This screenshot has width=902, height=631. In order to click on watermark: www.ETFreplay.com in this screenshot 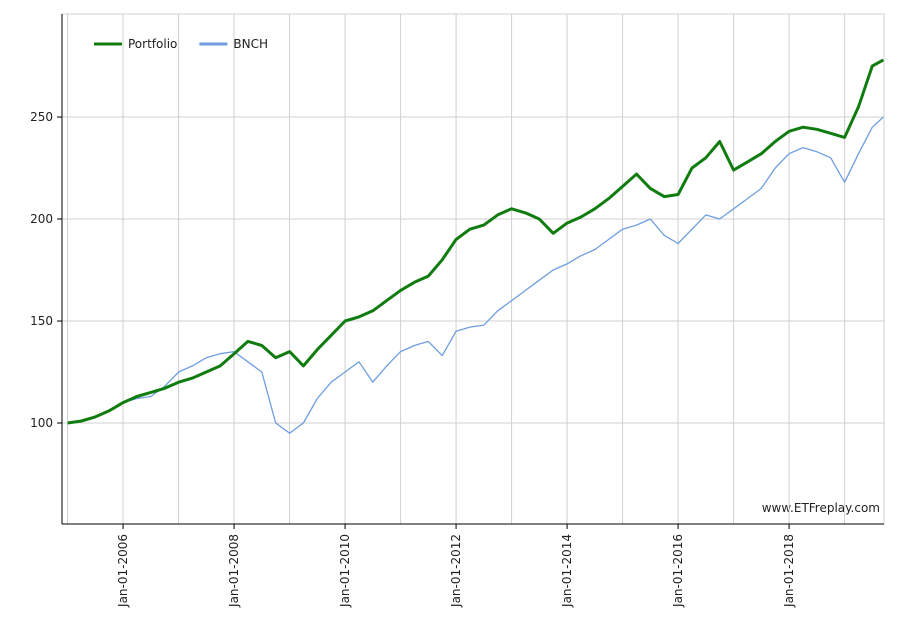, I will do `click(821, 508)`.